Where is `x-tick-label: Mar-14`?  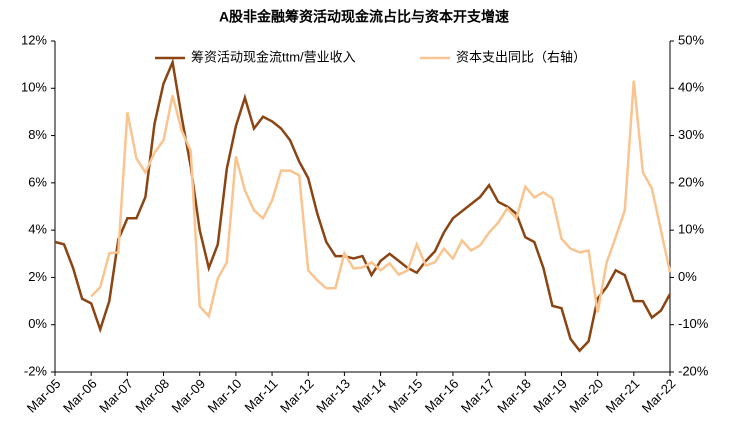 x-tick-label: Mar-14 is located at coordinates (369, 396).